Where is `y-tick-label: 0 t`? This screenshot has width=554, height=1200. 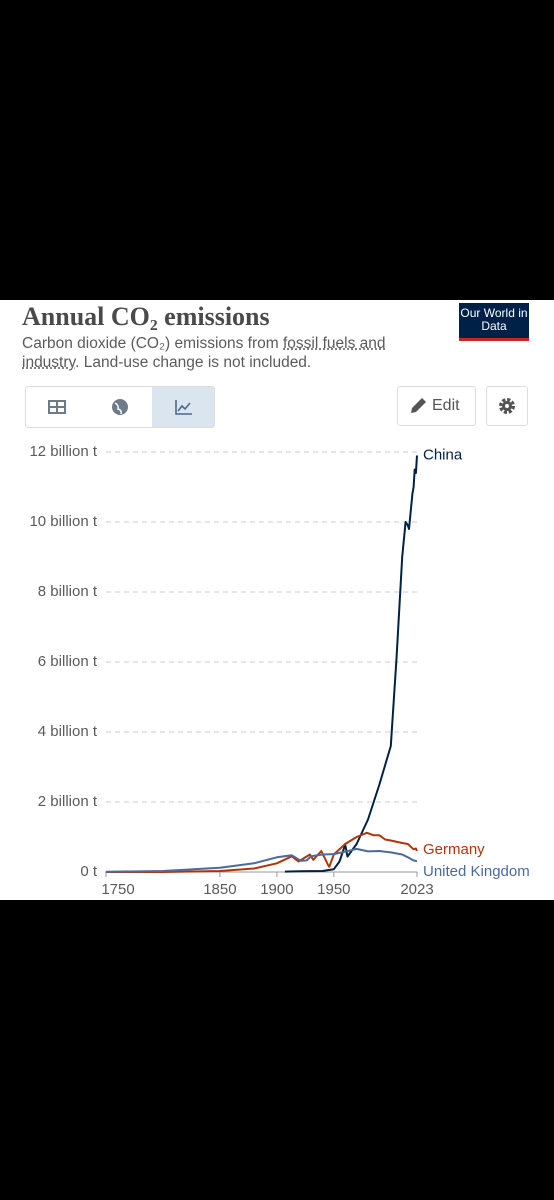
y-tick-label: 0 t is located at coordinates (89, 871).